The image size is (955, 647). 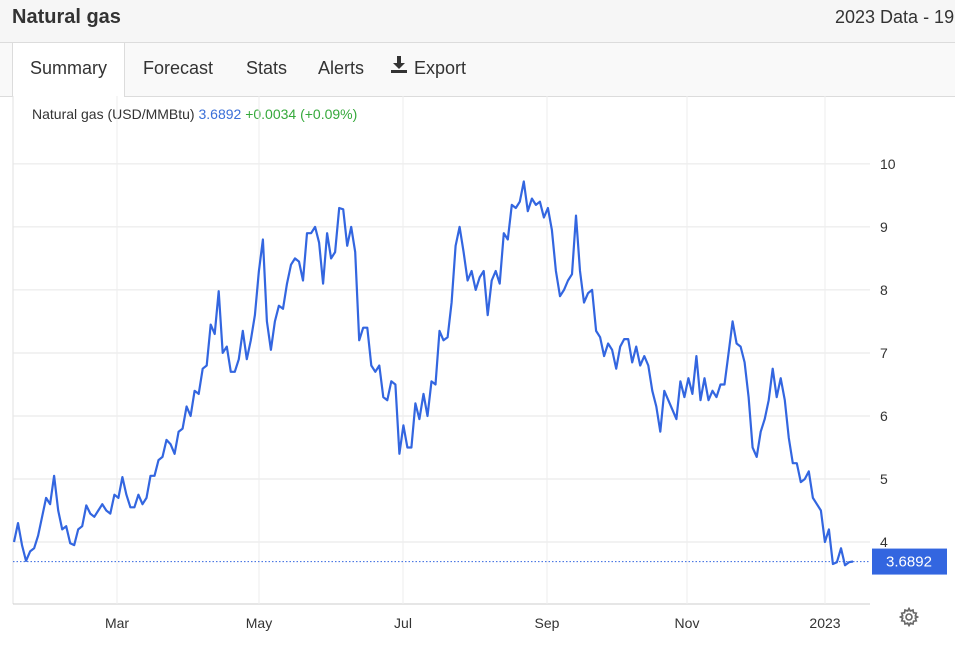 I want to click on x-tick-label: Jul, so click(x=403, y=623).